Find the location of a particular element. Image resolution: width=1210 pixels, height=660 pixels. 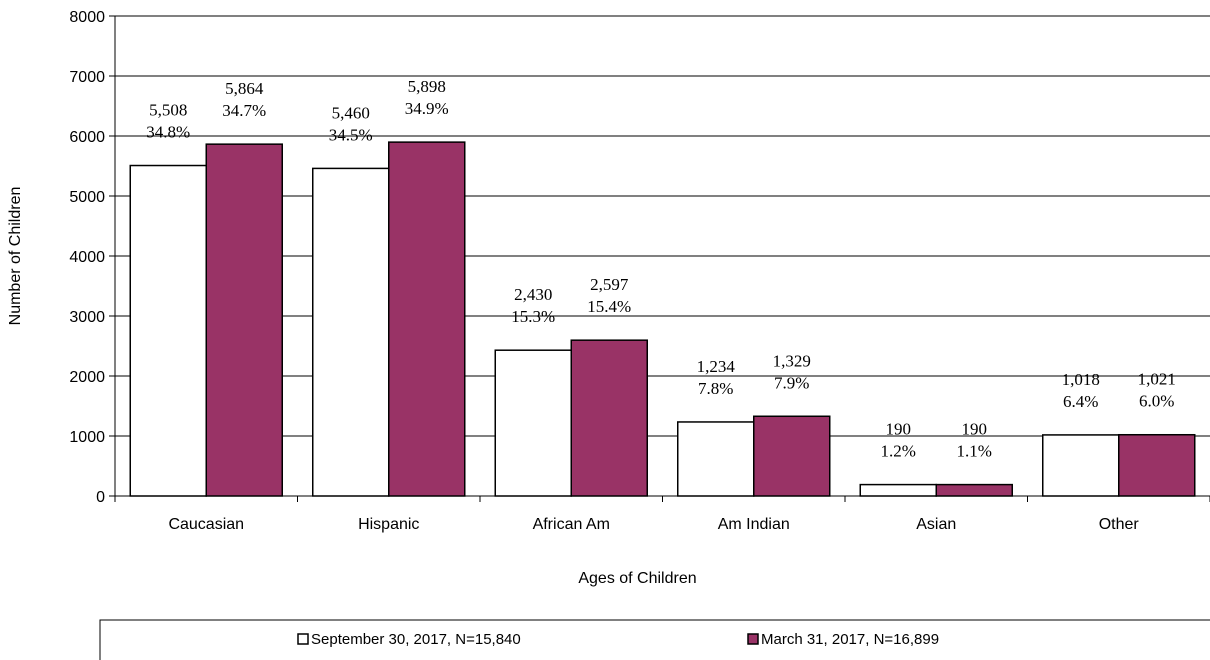

data-label-percent: 34.7% is located at coordinates (244, 110).